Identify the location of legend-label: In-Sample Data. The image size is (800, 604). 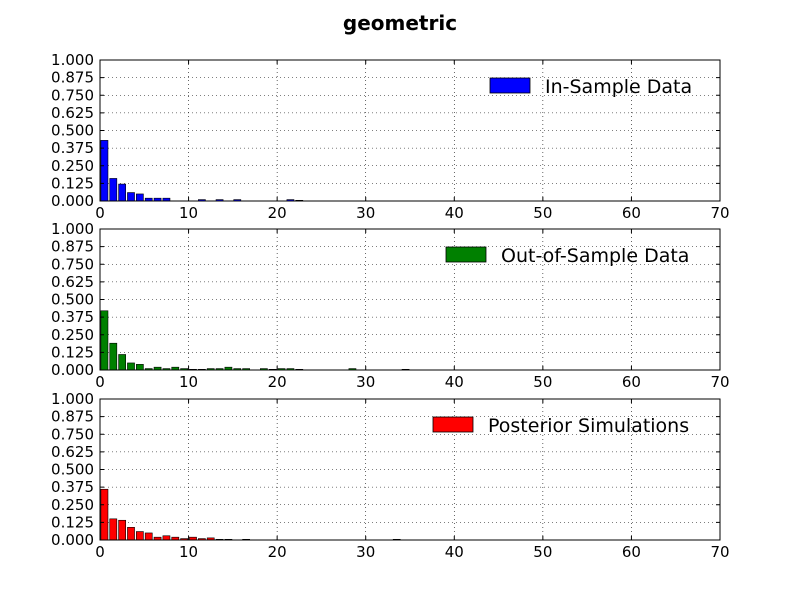
(618, 87).